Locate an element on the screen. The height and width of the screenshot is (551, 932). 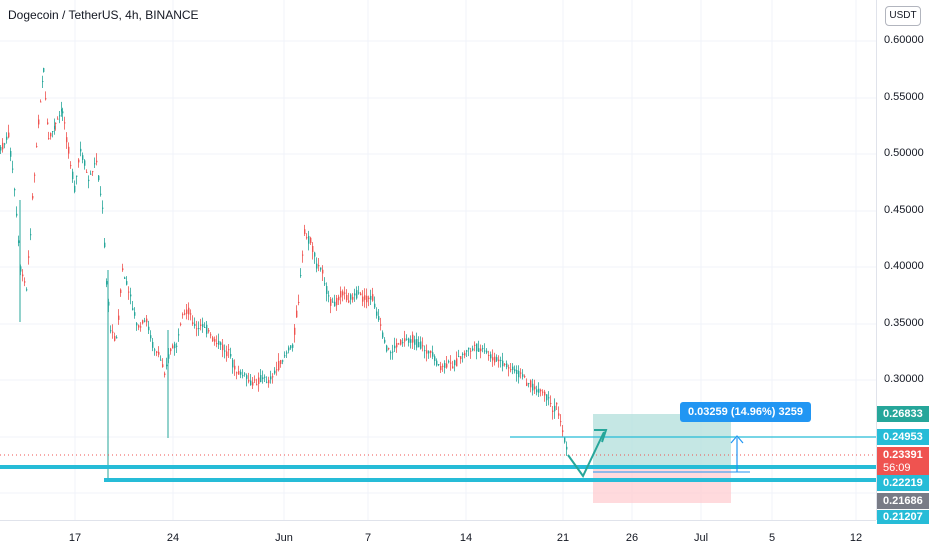
time-tick: 7 is located at coordinates (368, 538).